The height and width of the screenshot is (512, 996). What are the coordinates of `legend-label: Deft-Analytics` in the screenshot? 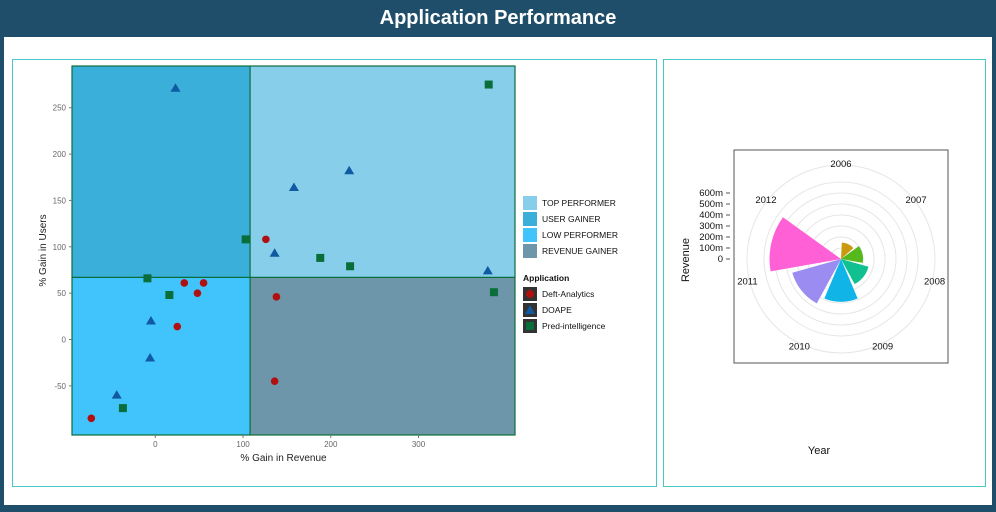 It's located at (568, 294).